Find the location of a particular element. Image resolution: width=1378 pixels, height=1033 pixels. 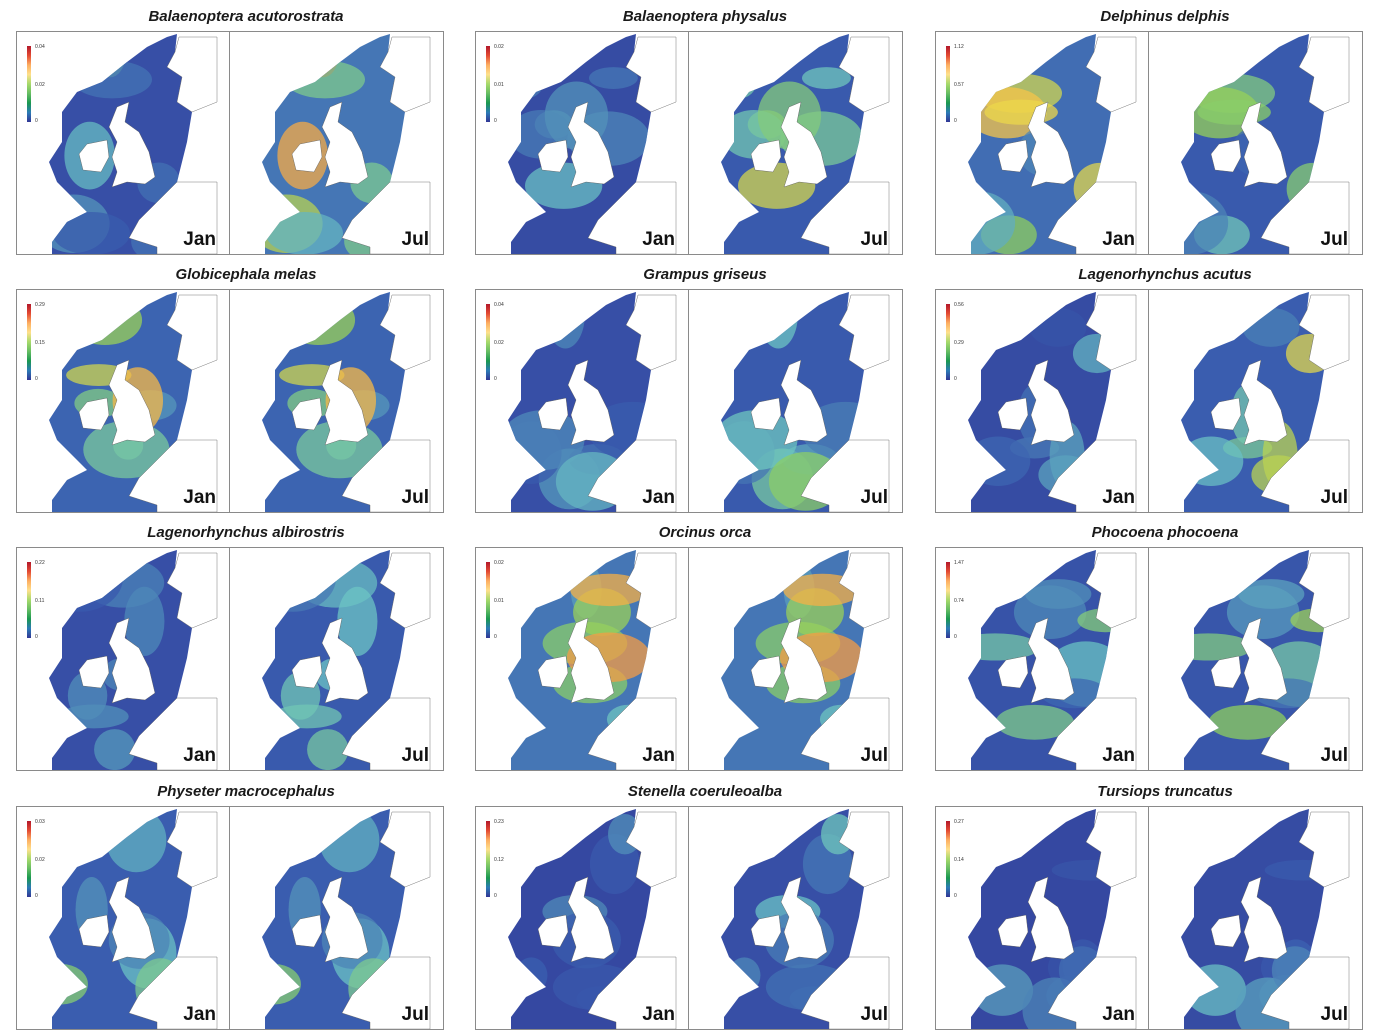

species-title: Stenella coeruleoalba is located at coordinates (705, 791).